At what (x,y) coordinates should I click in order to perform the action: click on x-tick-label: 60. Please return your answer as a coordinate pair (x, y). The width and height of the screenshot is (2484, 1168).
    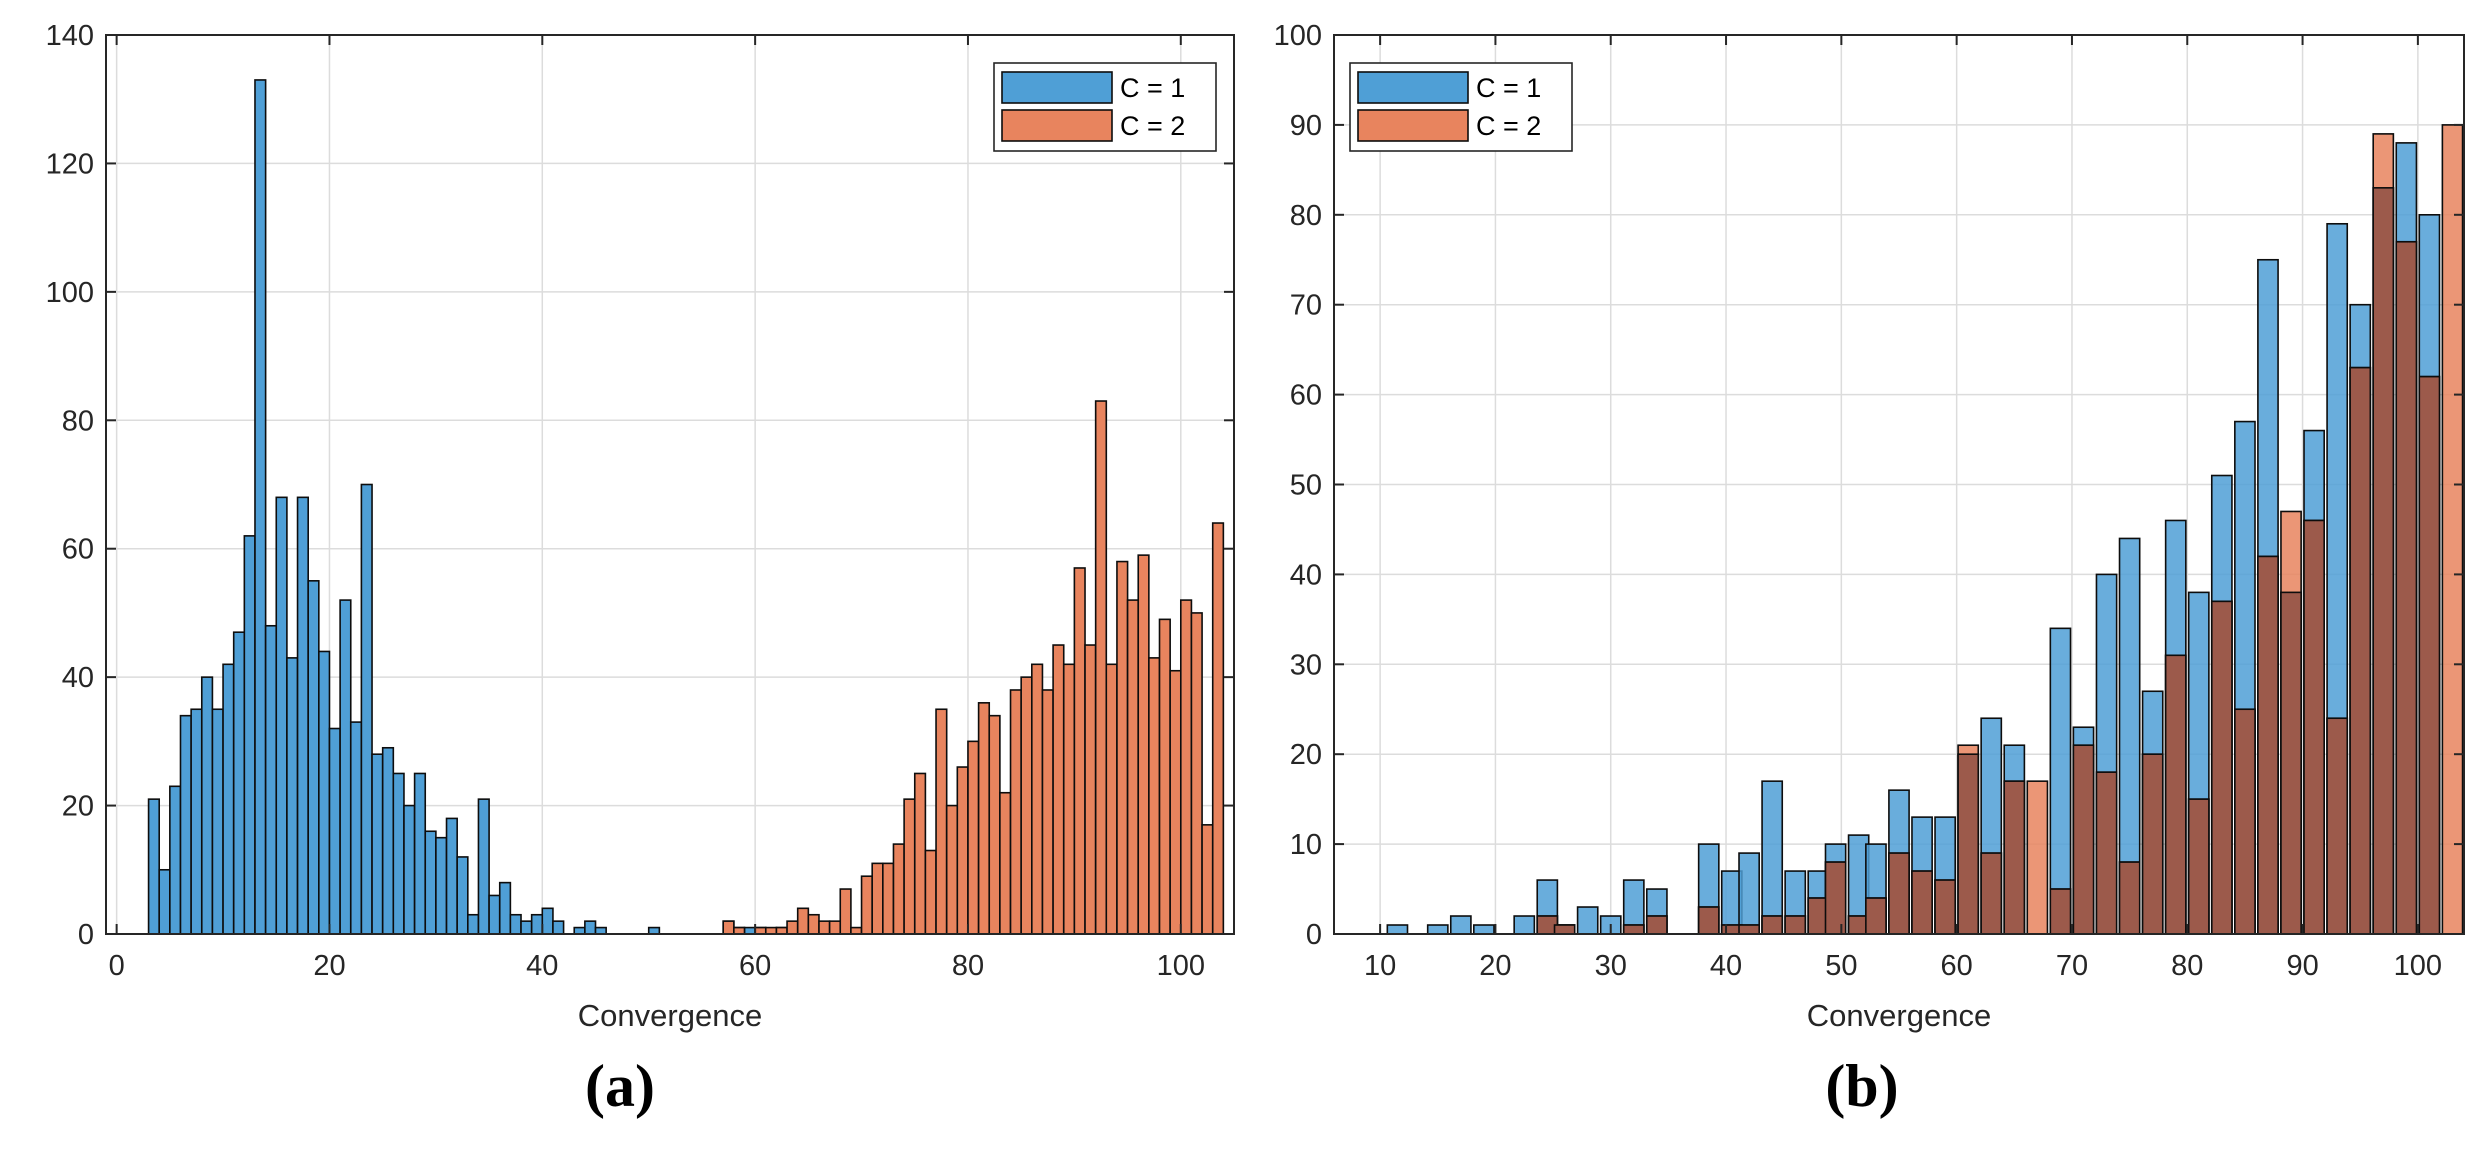
    Looking at the image, I should click on (755, 966).